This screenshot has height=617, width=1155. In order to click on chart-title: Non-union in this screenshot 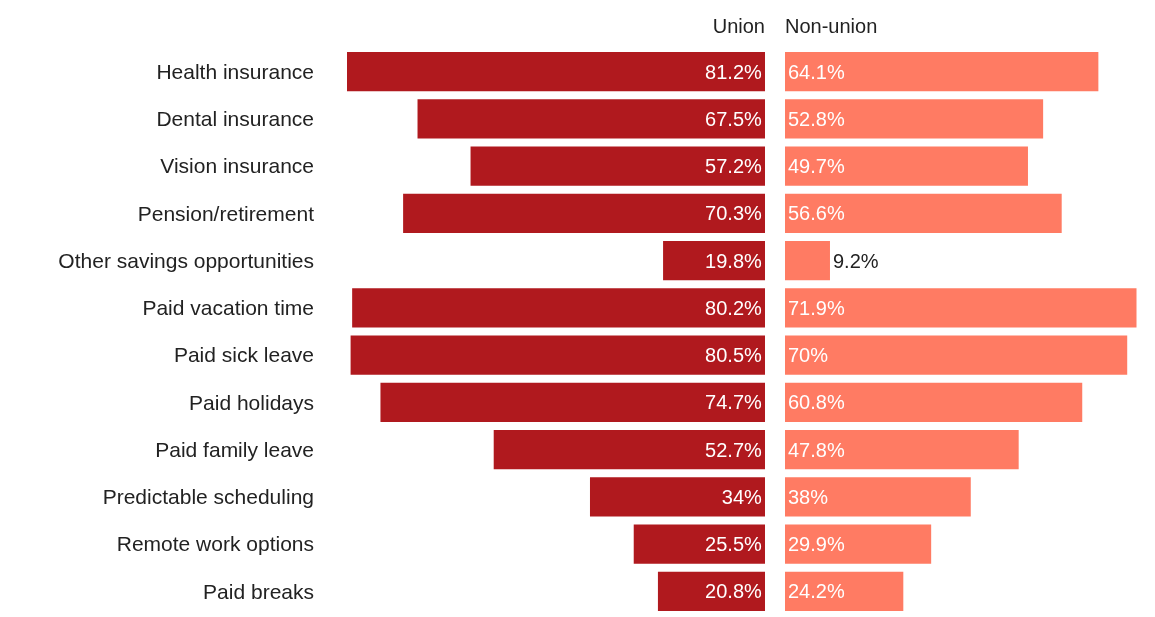, I will do `click(831, 25)`.